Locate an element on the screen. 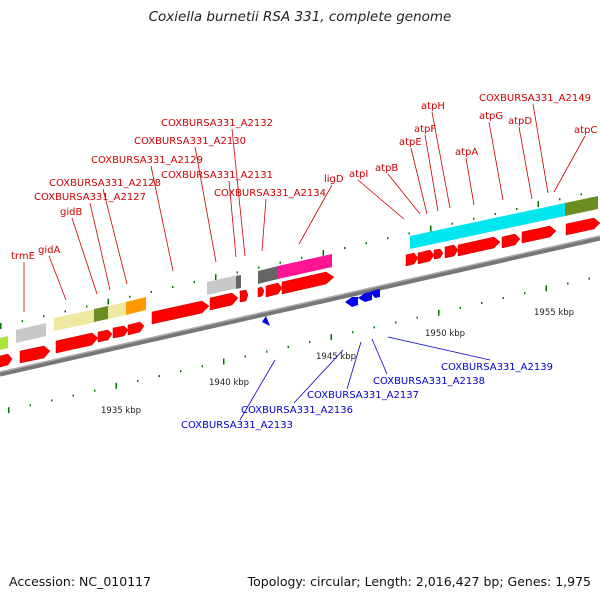  gene-label: COXBURSA331_A2137 is located at coordinates (363, 395).